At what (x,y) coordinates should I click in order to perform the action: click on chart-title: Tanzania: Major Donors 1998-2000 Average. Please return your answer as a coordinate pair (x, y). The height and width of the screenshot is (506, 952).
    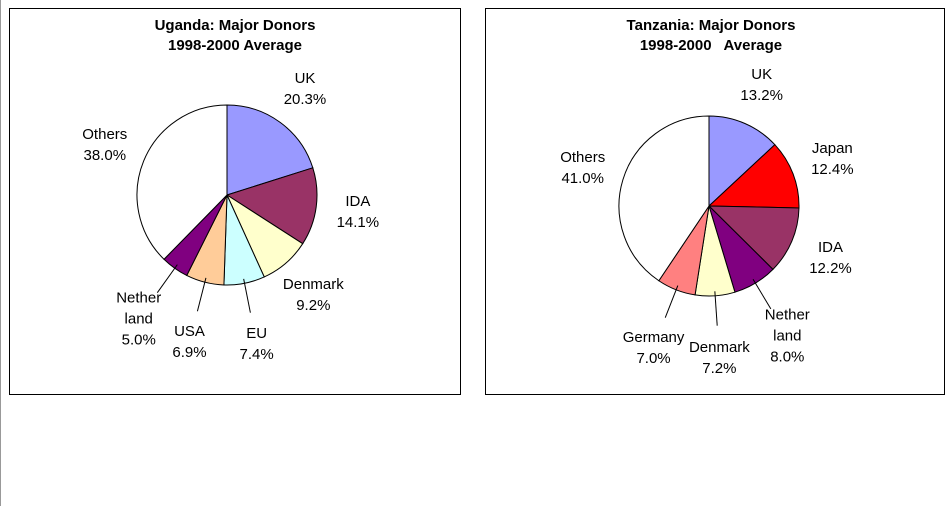
    Looking at the image, I should click on (711, 35).